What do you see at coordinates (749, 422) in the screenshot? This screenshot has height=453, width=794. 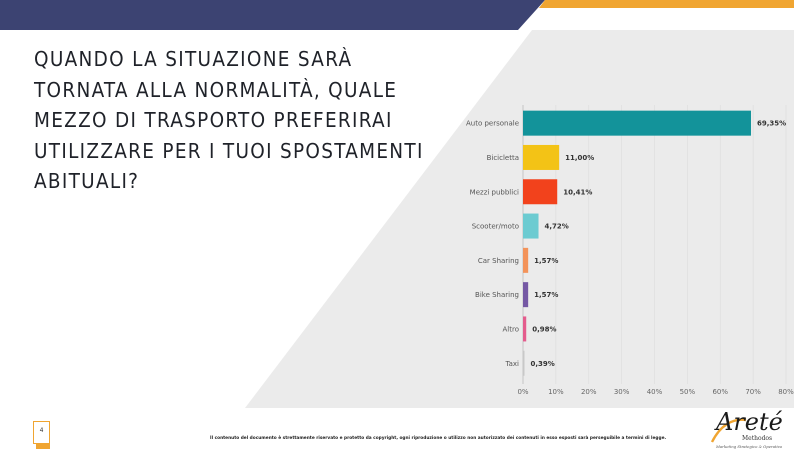 I see `logo-name: Areté` at bounding box center [749, 422].